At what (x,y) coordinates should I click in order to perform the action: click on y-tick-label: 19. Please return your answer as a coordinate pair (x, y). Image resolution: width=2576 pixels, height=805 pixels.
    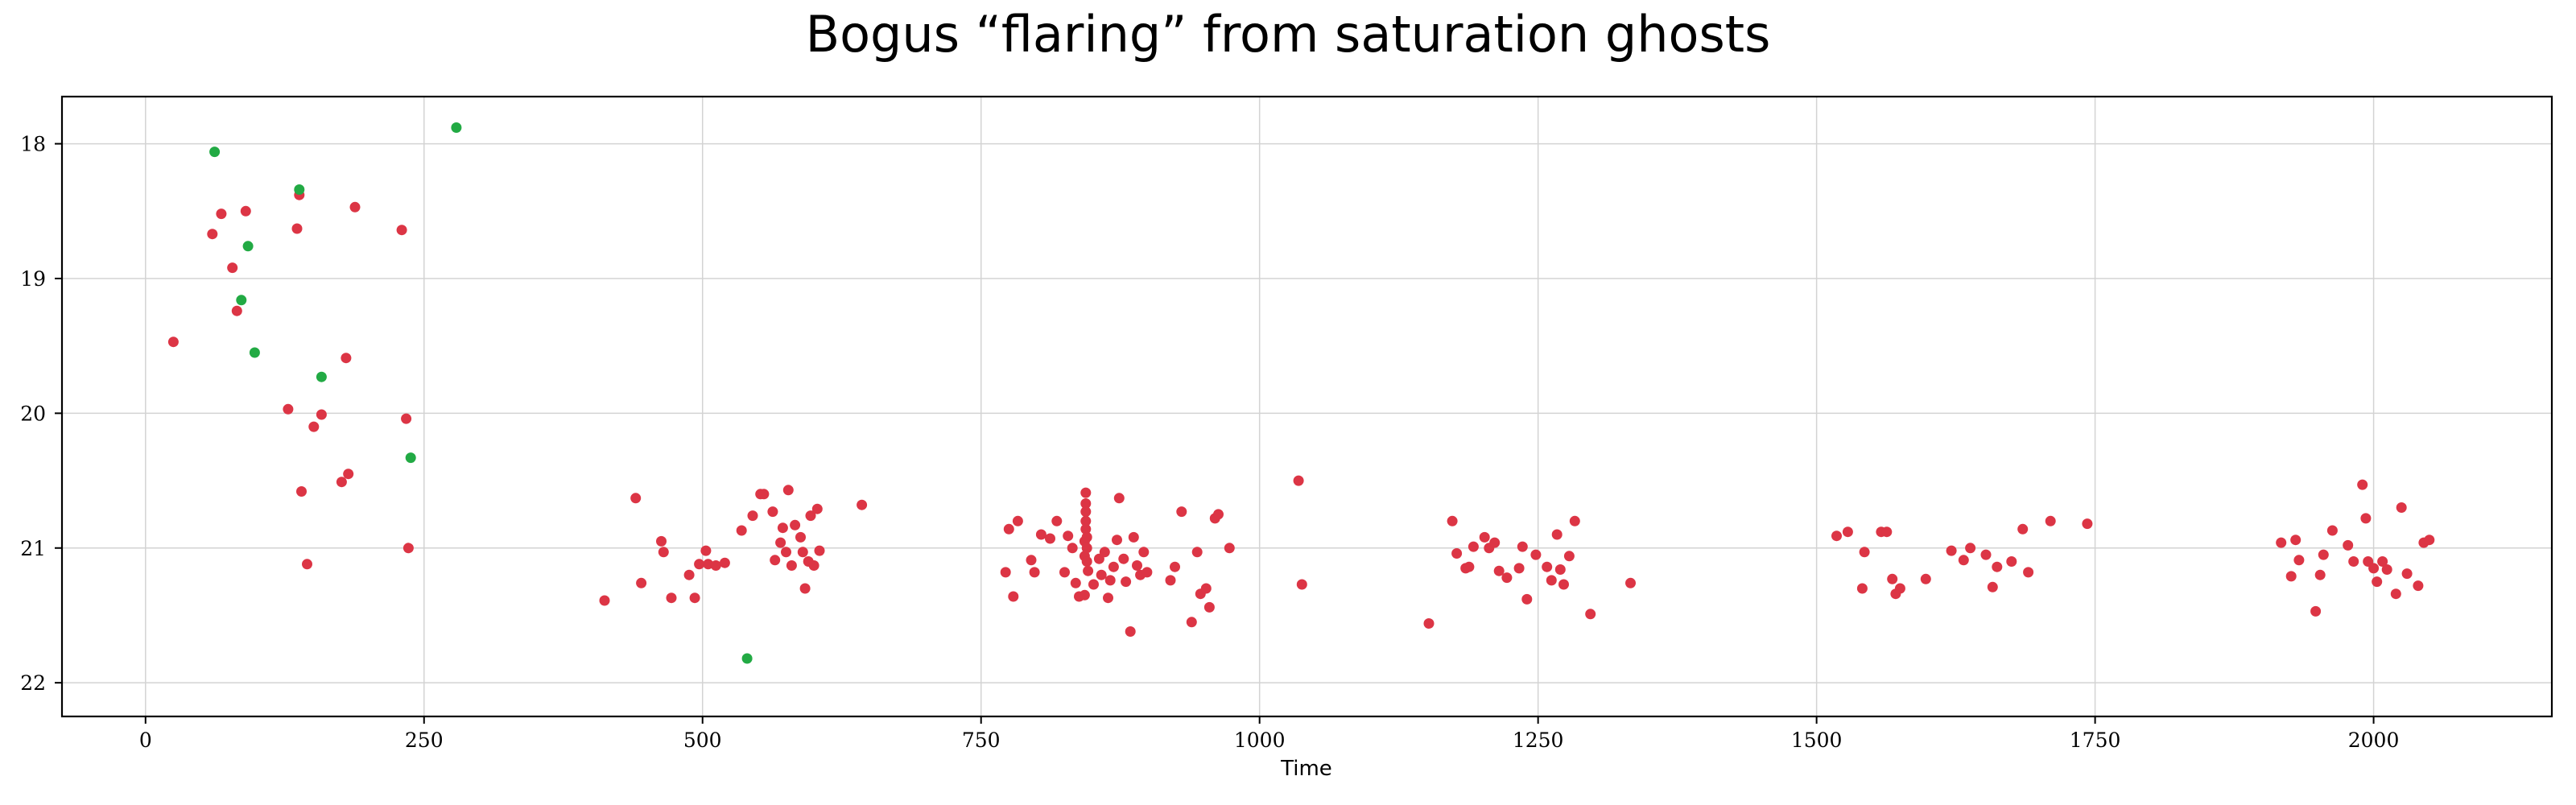
    Looking at the image, I should click on (33, 279).